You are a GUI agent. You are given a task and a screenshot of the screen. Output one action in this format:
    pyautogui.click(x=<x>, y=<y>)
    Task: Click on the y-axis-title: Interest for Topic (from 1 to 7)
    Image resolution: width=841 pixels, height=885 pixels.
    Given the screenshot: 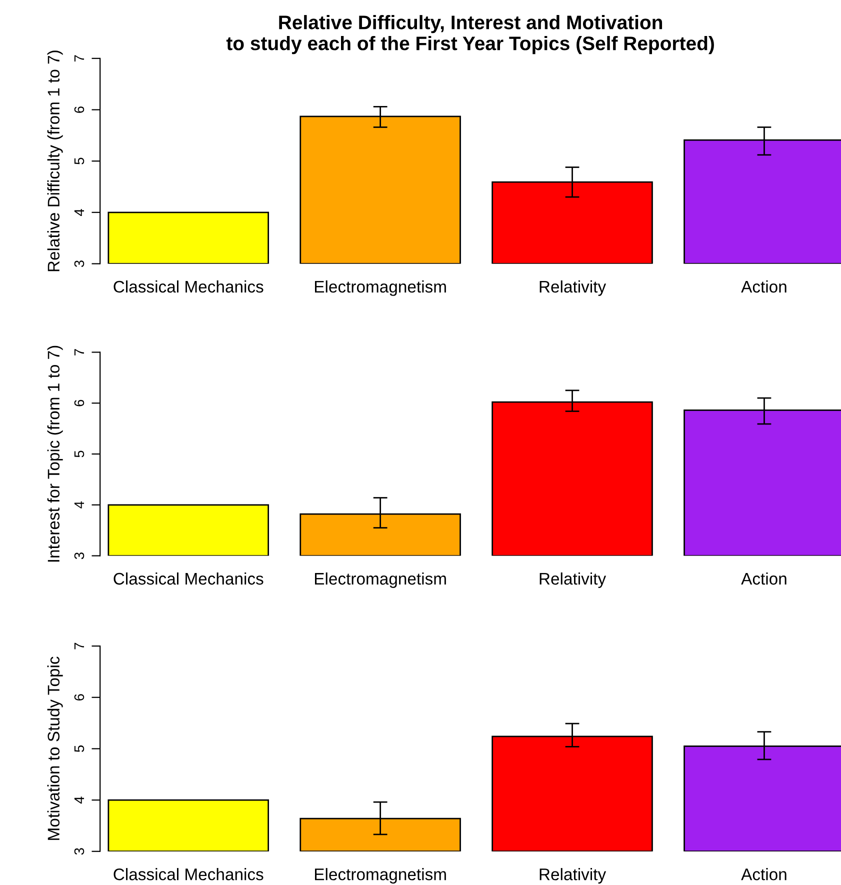 What is the action you would take?
    pyautogui.click(x=55, y=454)
    